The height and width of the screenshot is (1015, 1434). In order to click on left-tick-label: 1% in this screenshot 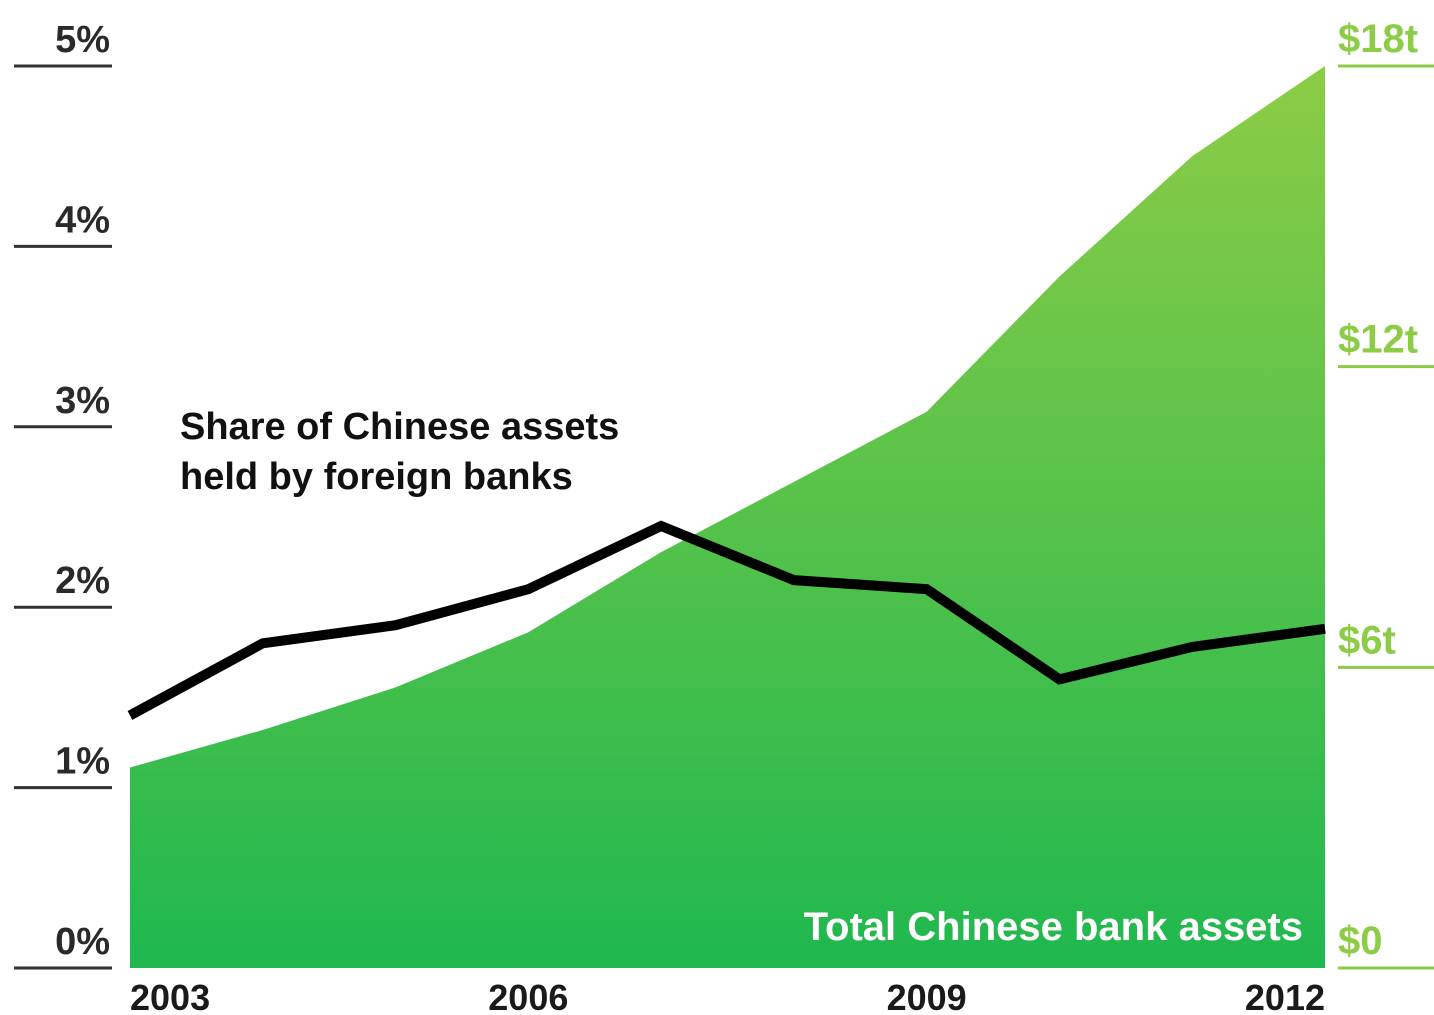, I will do `click(82, 762)`.